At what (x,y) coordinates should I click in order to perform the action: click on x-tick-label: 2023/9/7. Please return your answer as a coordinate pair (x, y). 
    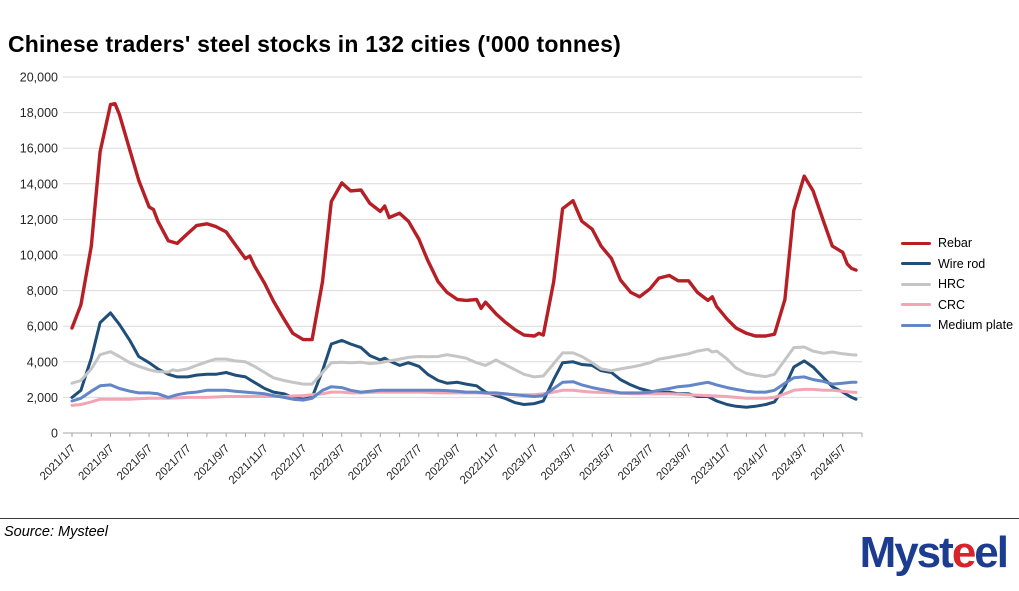
    Looking at the image, I should click on (675, 463).